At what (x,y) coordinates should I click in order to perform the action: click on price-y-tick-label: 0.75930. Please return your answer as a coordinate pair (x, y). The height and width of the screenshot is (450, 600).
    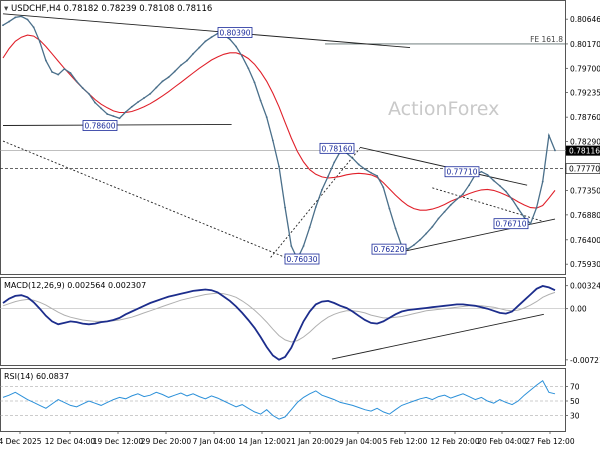
    Looking at the image, I should click on (585, 264).